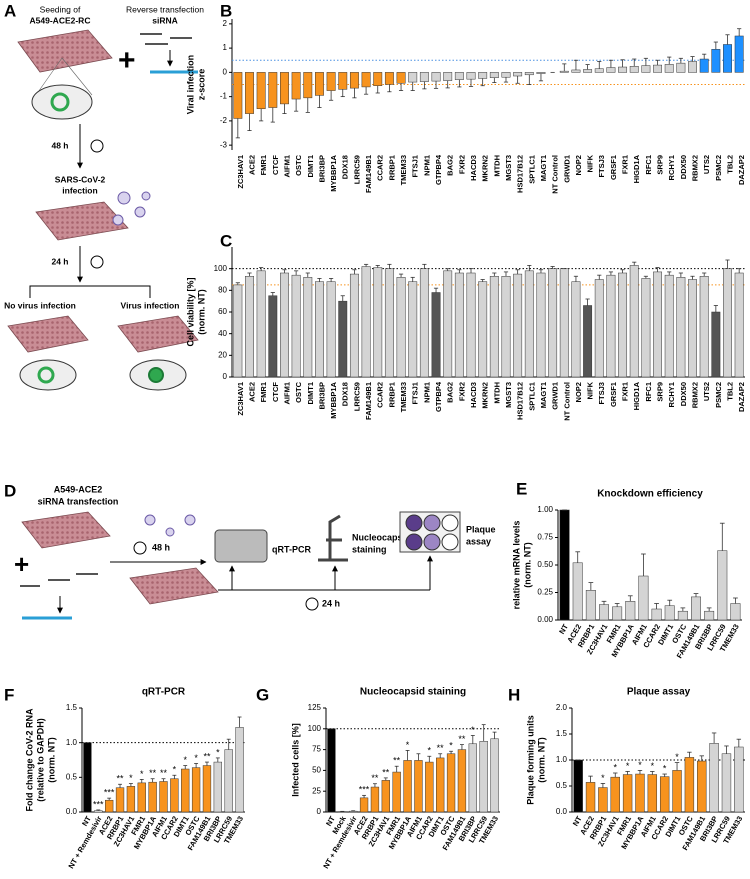  I want to click on y-axis-label: (norm. NT), so click(201, 312).